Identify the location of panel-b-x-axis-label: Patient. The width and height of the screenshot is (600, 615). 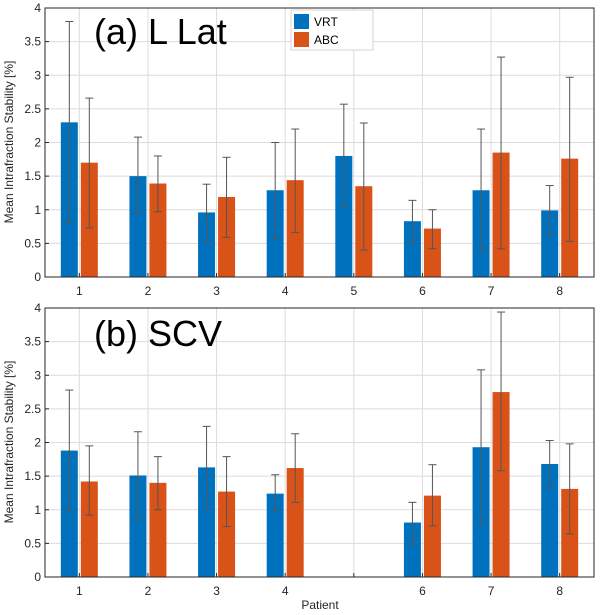
(320, 605).